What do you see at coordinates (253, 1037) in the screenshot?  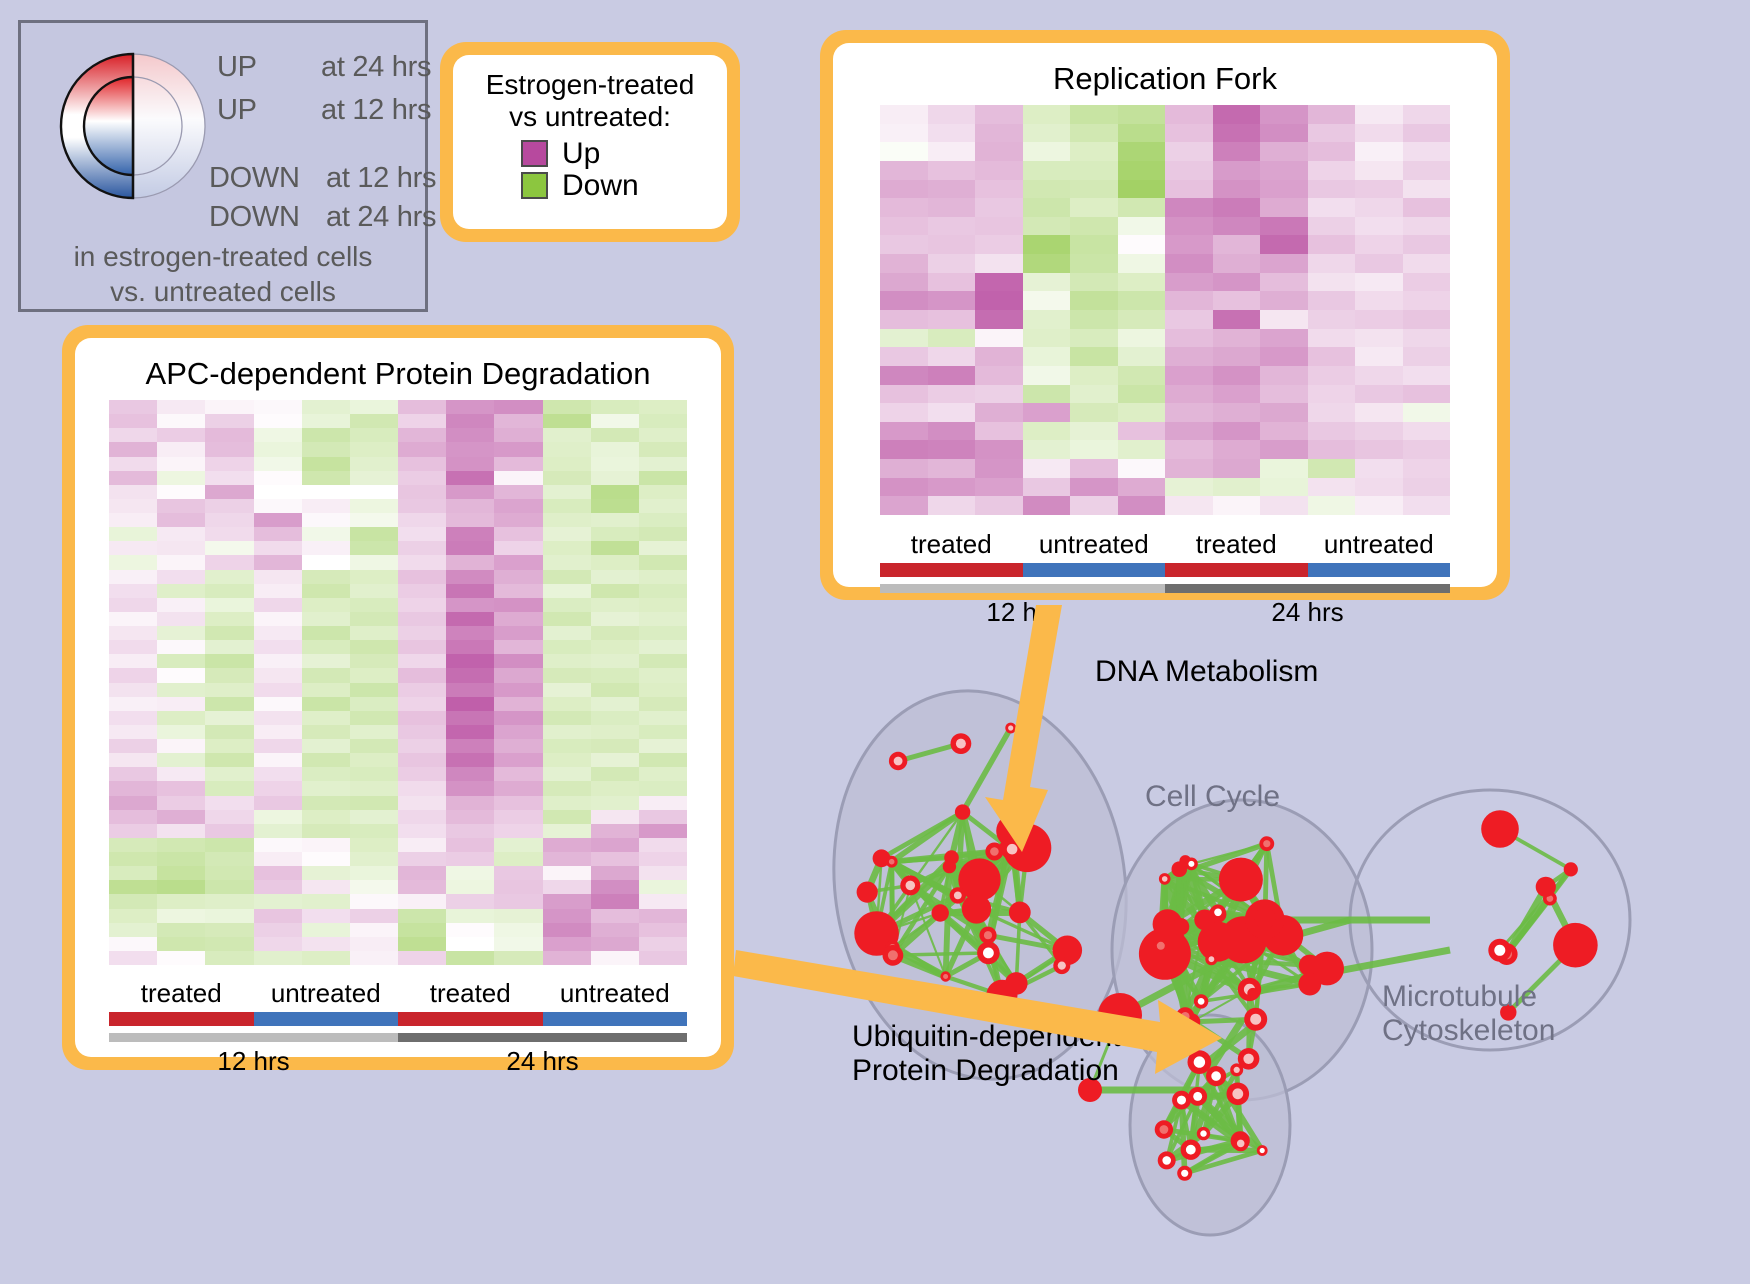 I see `timepoint-bar-segment` at bounding box center [253, 1037].